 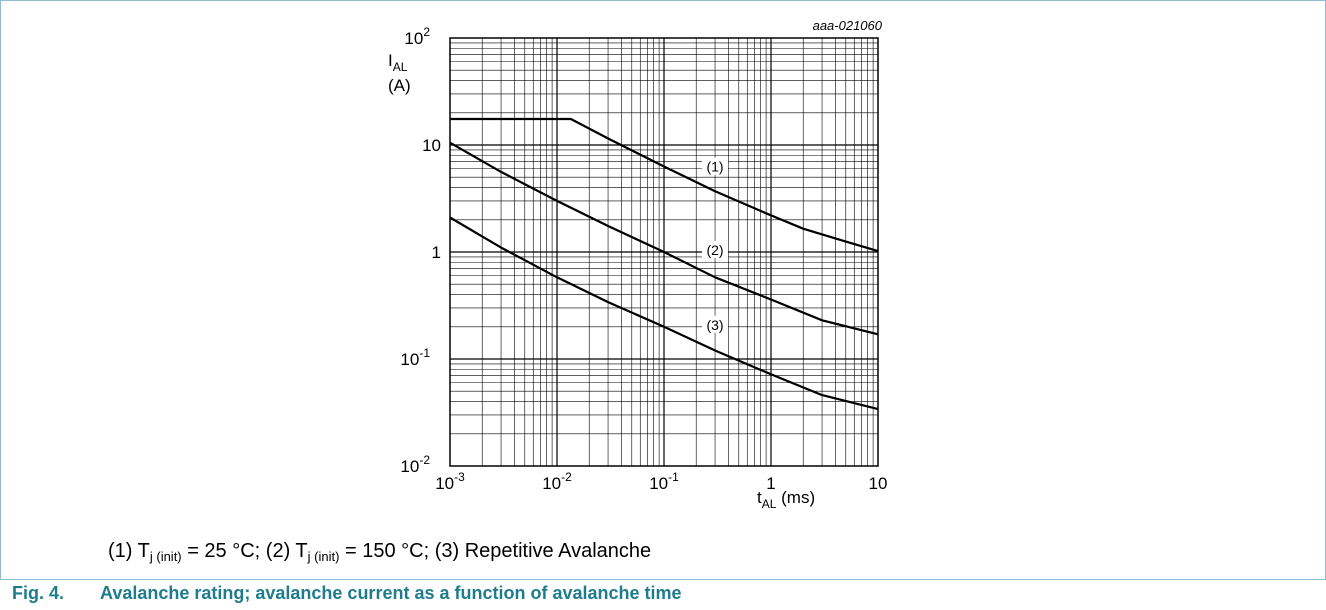 What do you see at coordinates (450, 481) in the screenshot?
I see `x-tick-label: 10⁻³` at bounding box center [450, 481].